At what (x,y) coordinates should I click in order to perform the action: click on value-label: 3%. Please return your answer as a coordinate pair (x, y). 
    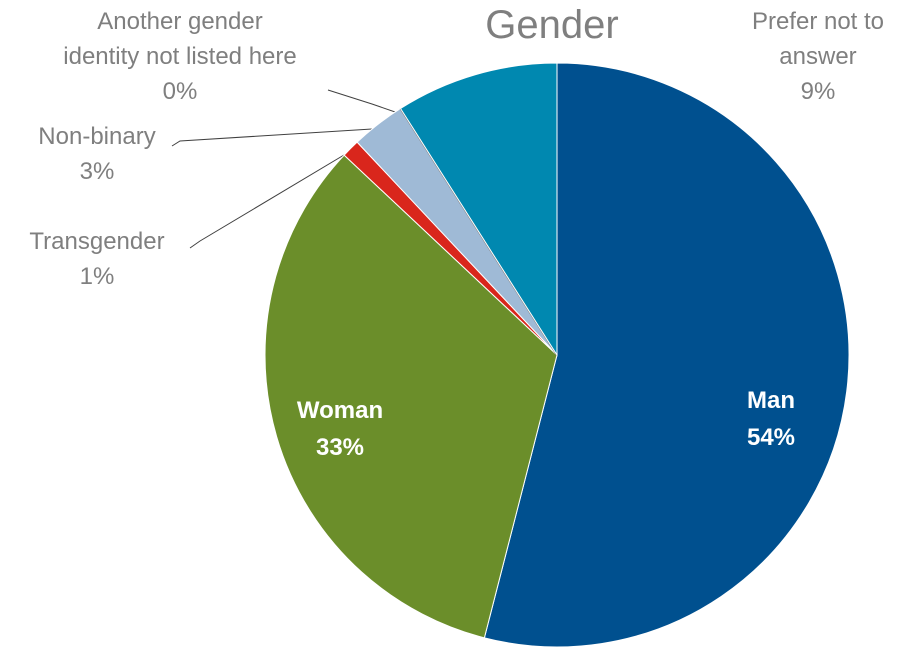
    Looking at the image, I should click on (97, 171).